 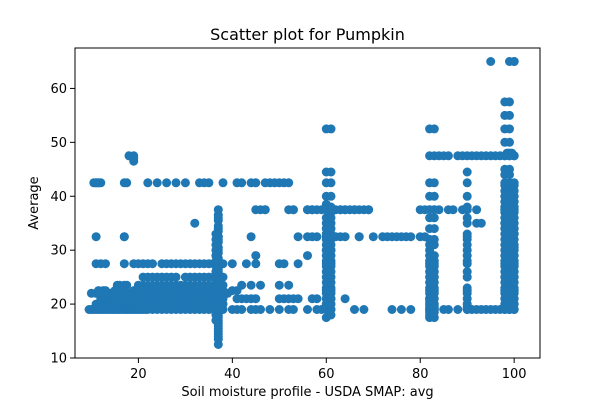 What do you see at coordinates (232, 374) in the screenshot?
I see `x-tick-label: 40` at bounding box center [232, 374].